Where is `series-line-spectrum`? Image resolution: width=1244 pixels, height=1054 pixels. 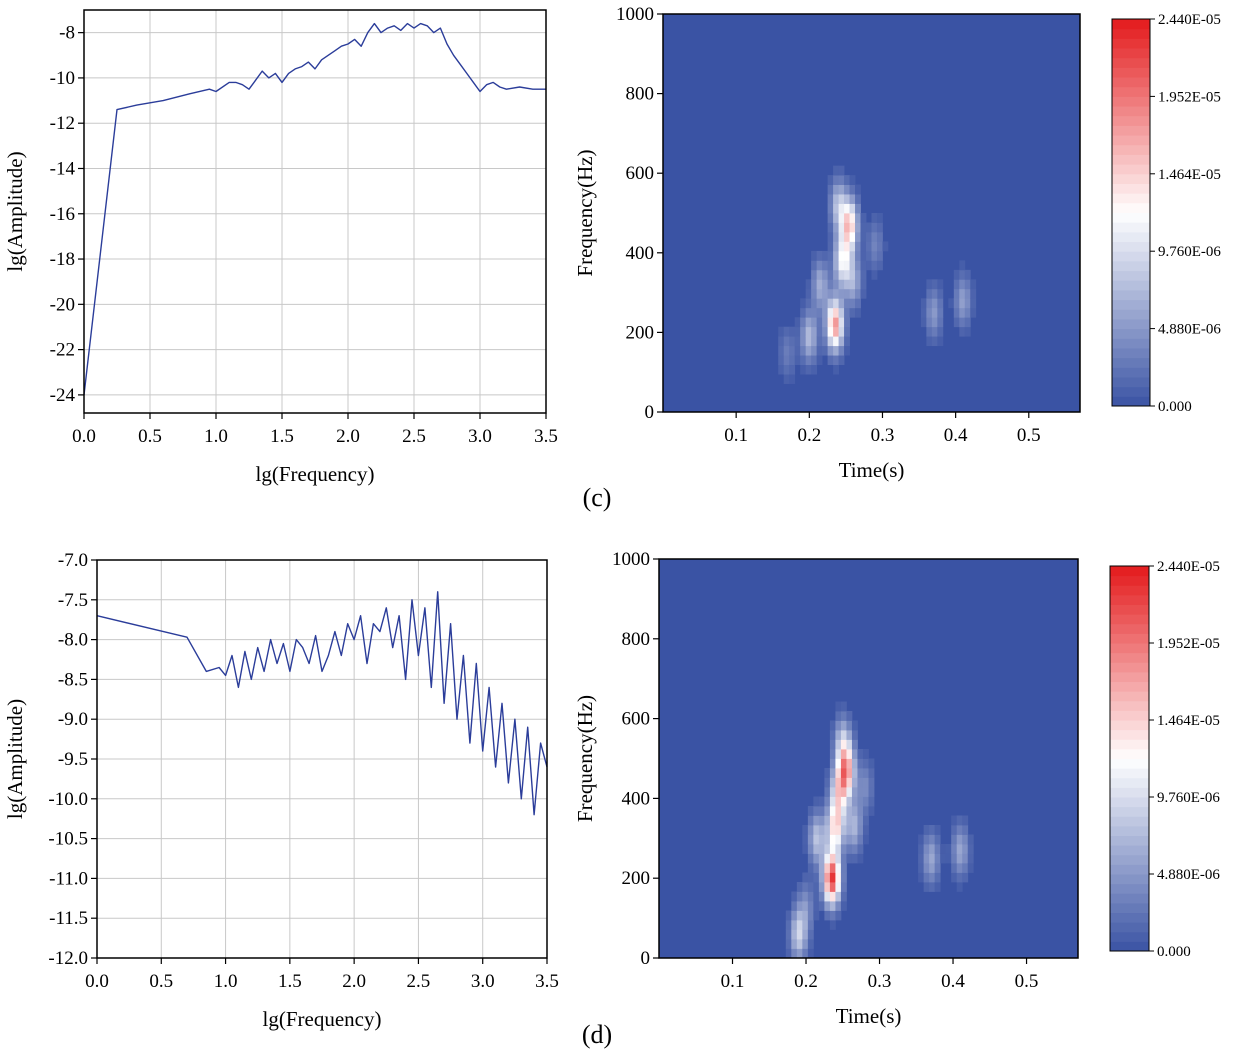
series-line-spectrum is located at coordinates (314, 208).